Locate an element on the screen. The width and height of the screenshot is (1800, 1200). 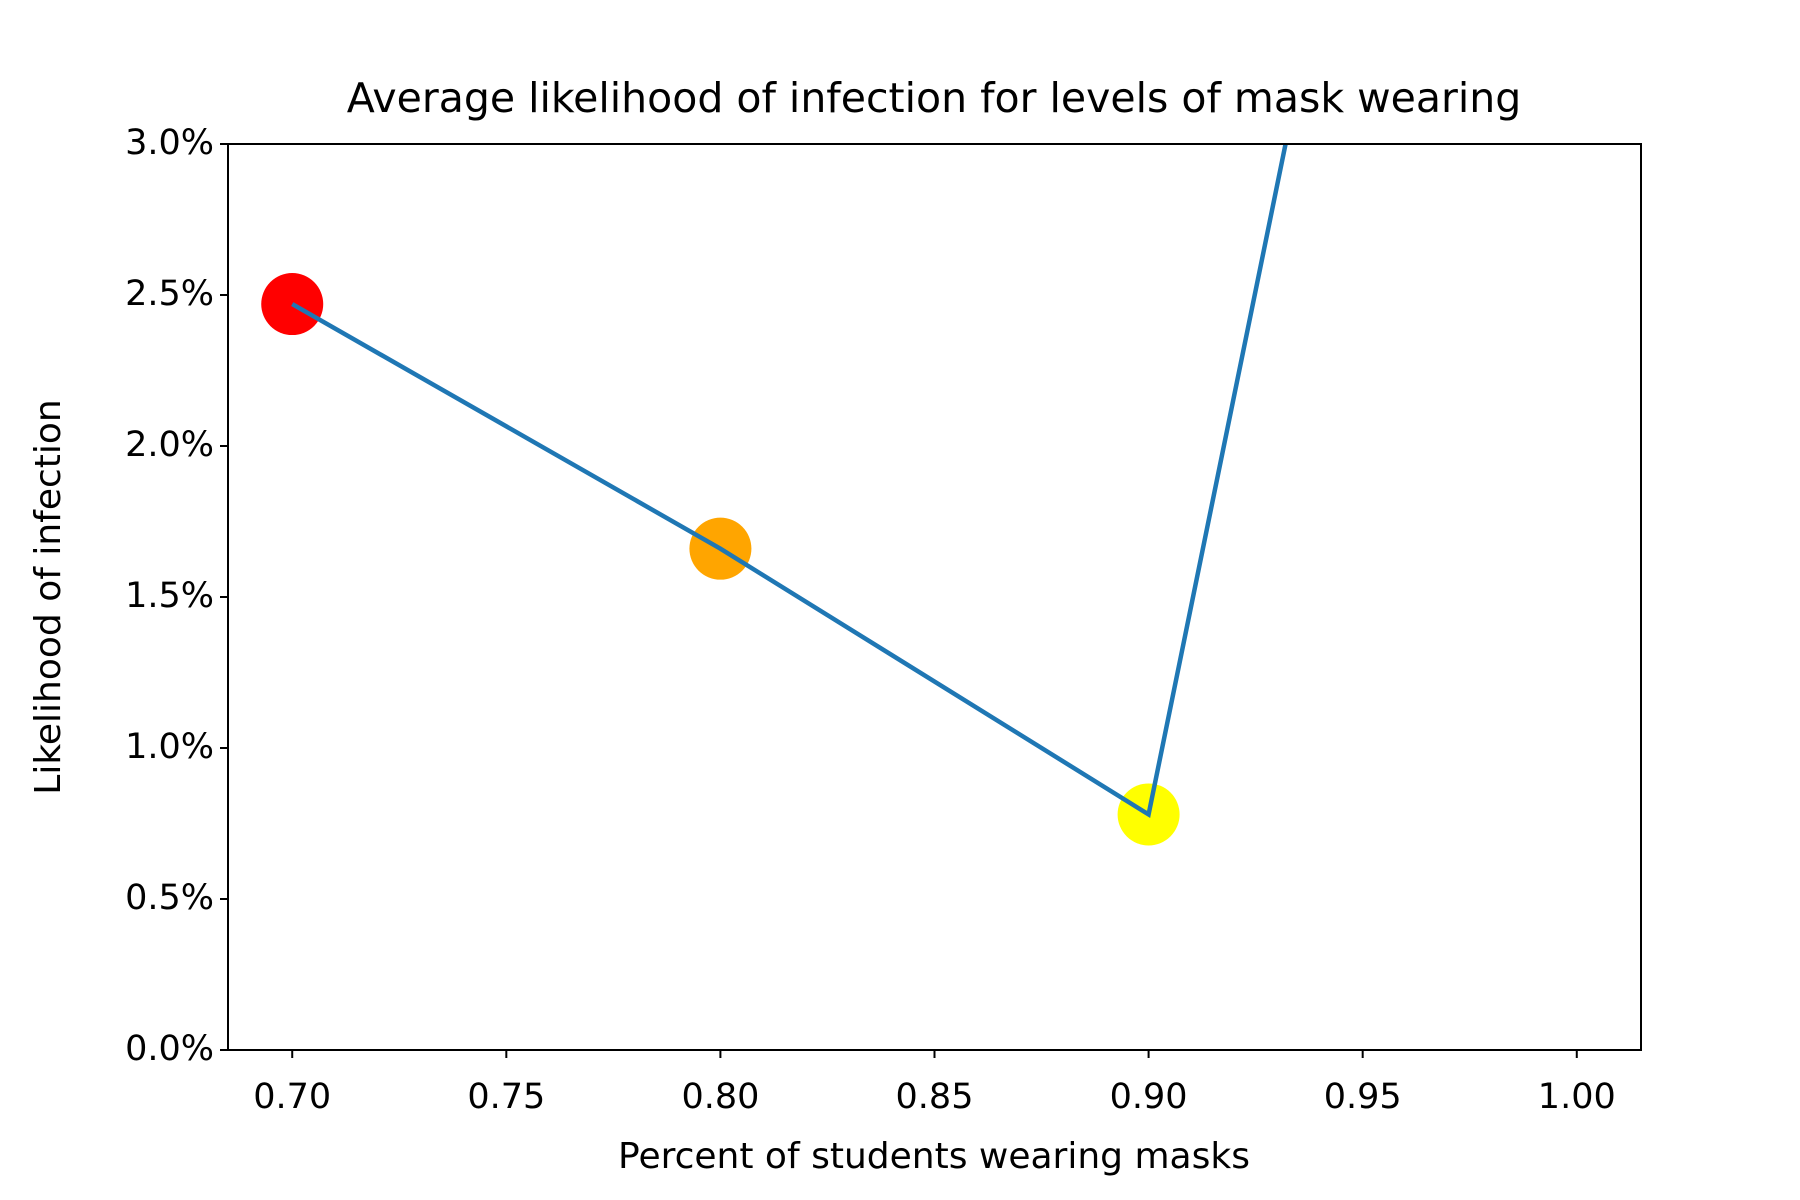
y-tick-label: 1.0% is located at coordinates (169, 747).